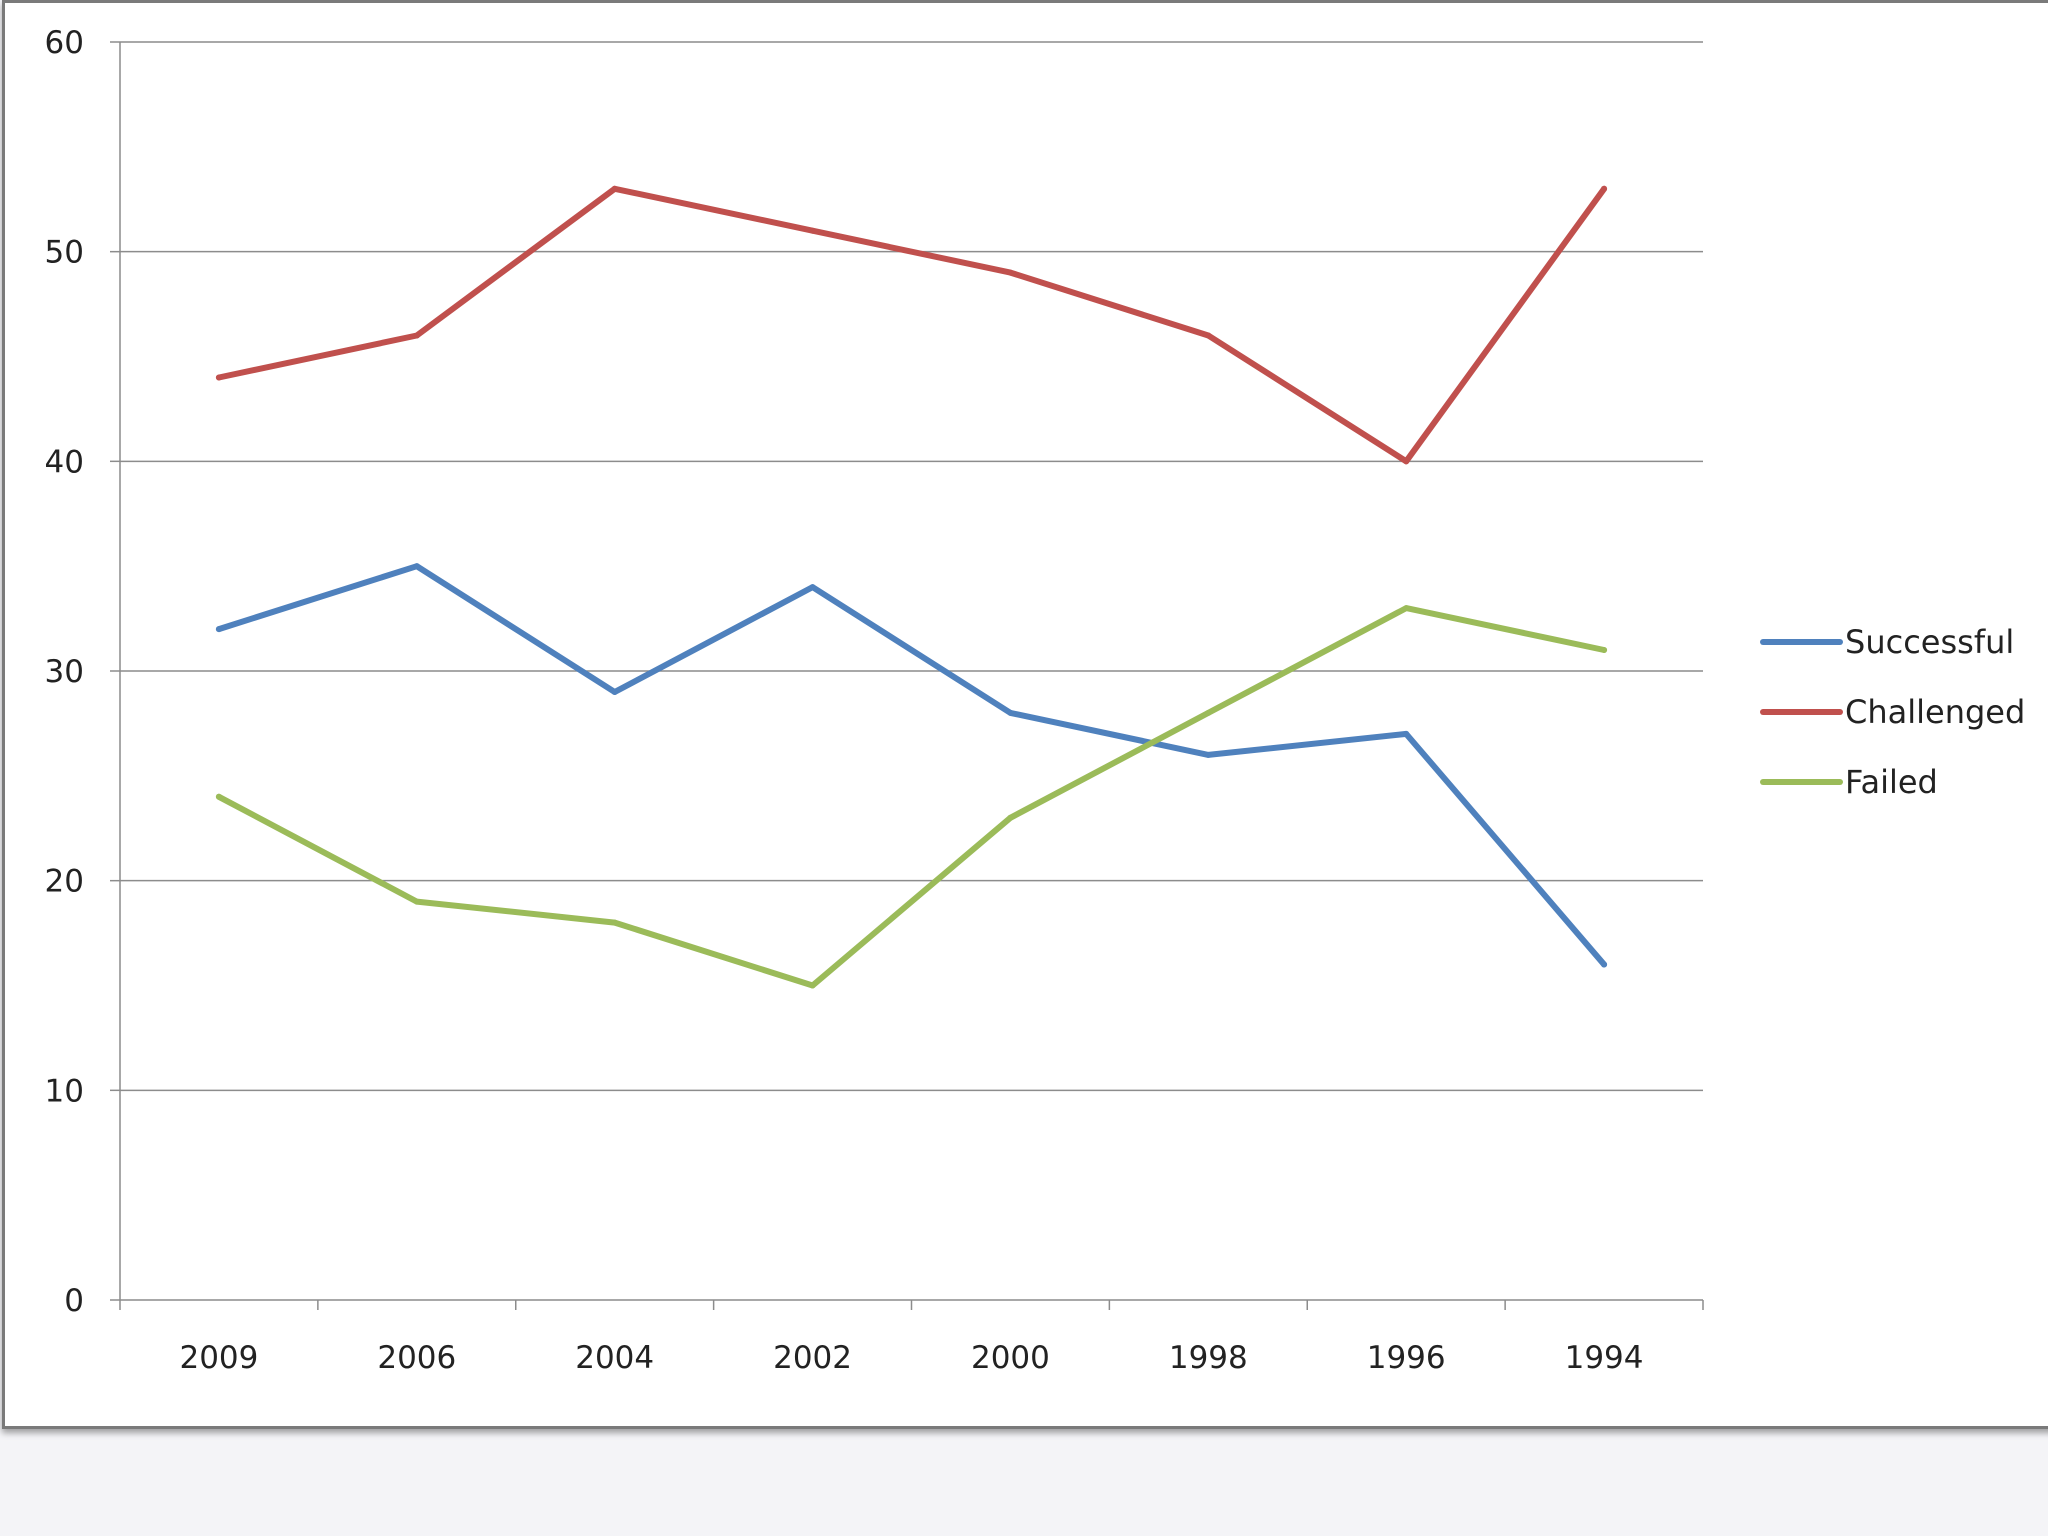  Describe the element at coordinates (812, 1358) in the screenshot. I see `x-tick-label: 2002` at that location.